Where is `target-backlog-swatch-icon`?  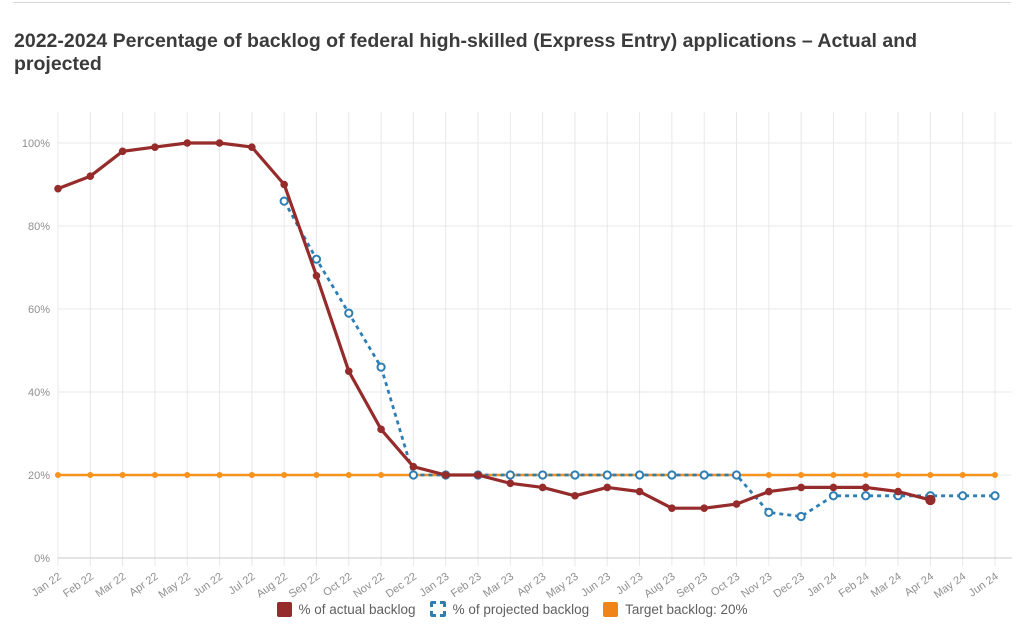
target-backlog-swatch-icon is located at coordinates (611, 609).